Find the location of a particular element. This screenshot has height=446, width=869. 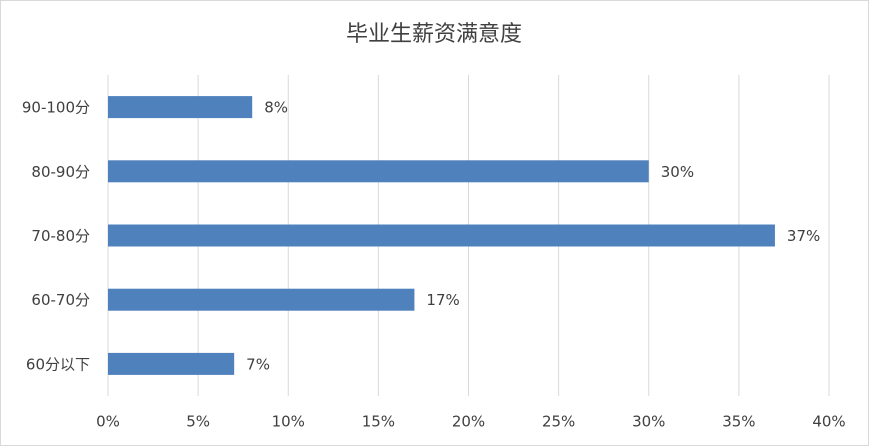

data-label: 30% is located at coordinates (677, 172).